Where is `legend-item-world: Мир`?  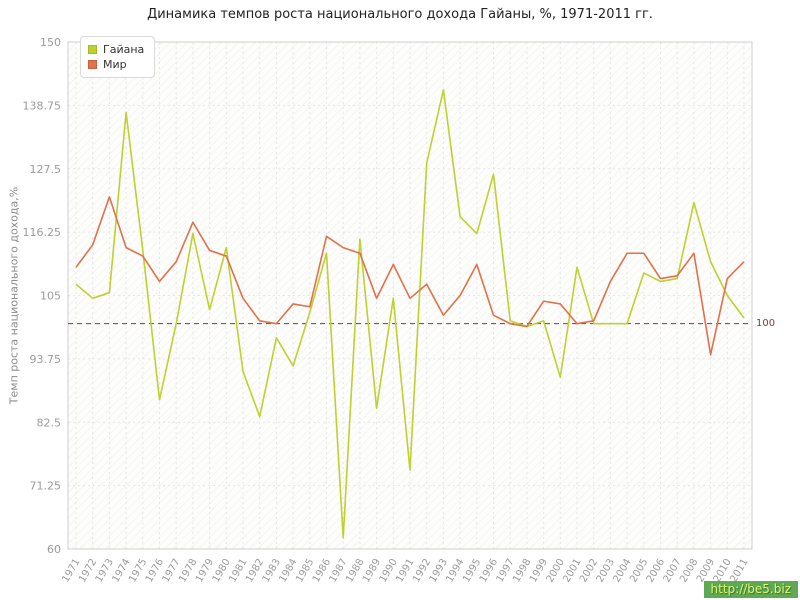
legend-item-world: Мир is located at coordinates (116, 64).